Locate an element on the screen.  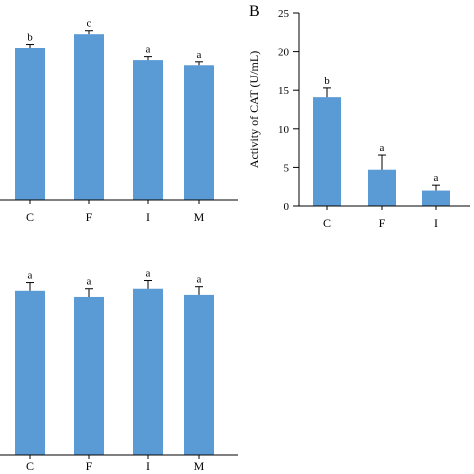
y-tick-label: 20 is located at coordinates (284, 53).